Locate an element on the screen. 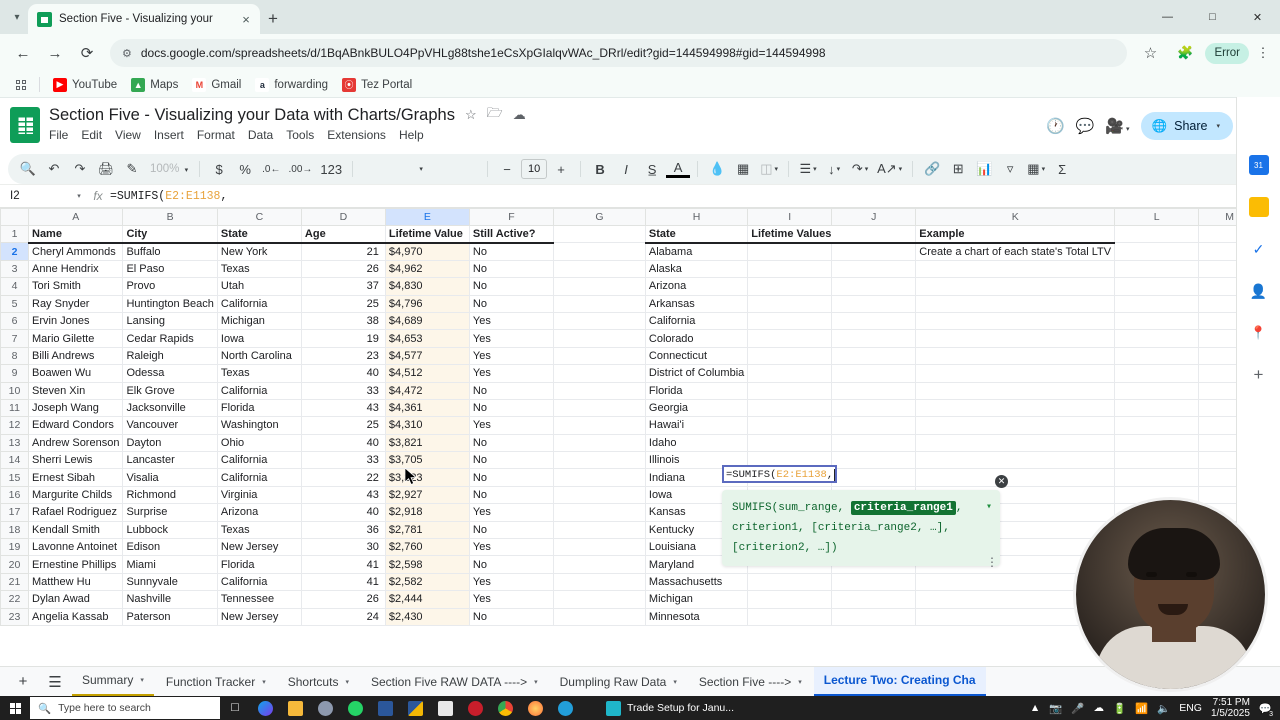  cell-state: Ohio is located at coordinates (259, 443).